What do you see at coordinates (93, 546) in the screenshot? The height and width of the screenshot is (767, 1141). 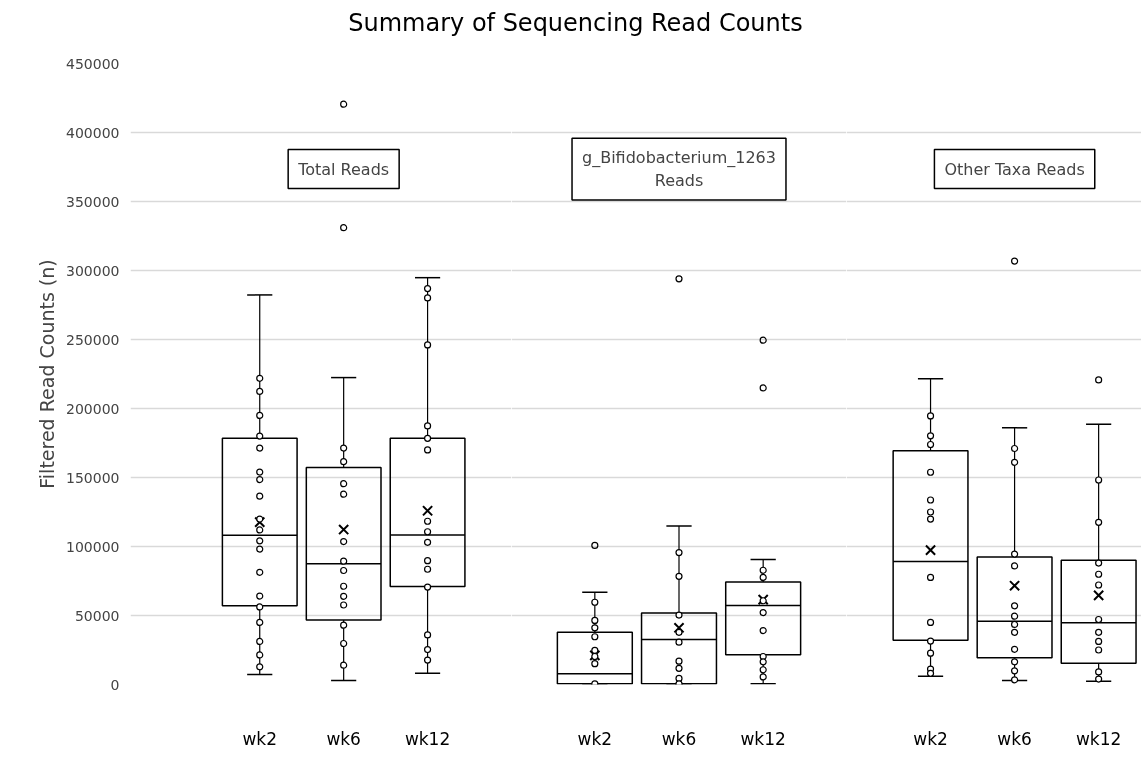 I see `y-tick-label: 100000` at bounding box center [93, 546].